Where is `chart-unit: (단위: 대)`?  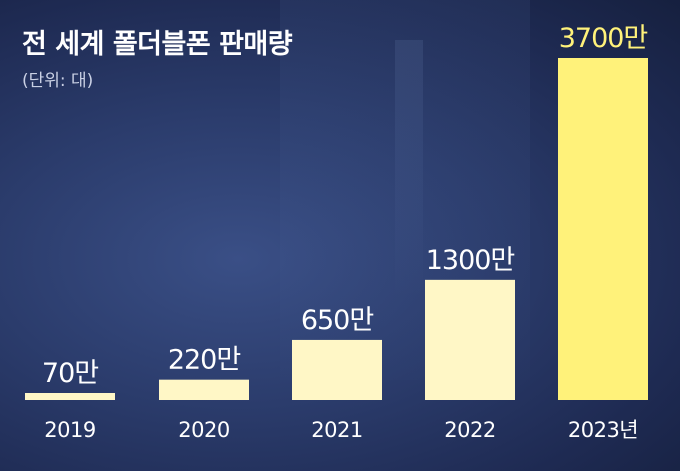 chart-unit: (단위: 대) is located at coordinates (58, 81).